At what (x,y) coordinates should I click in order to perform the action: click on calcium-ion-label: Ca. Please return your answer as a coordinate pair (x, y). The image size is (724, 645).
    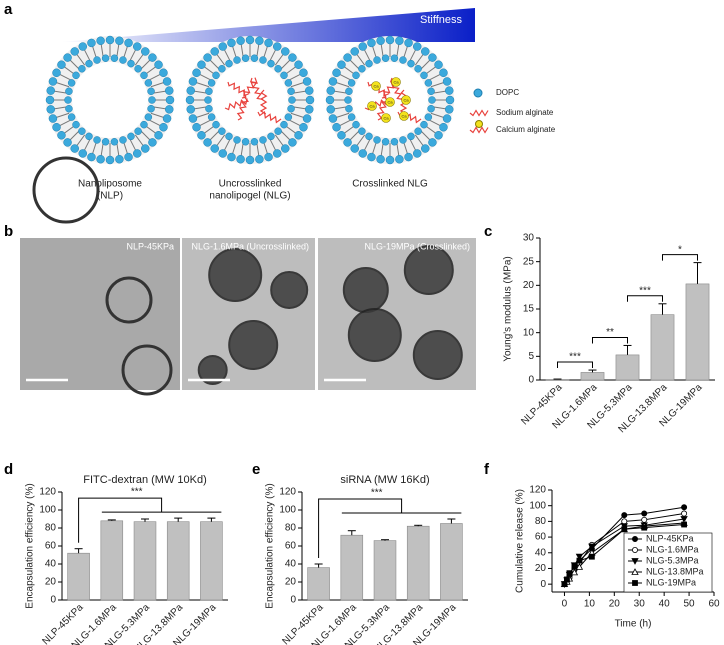
    Looking at the image, I should click on (390, 102).